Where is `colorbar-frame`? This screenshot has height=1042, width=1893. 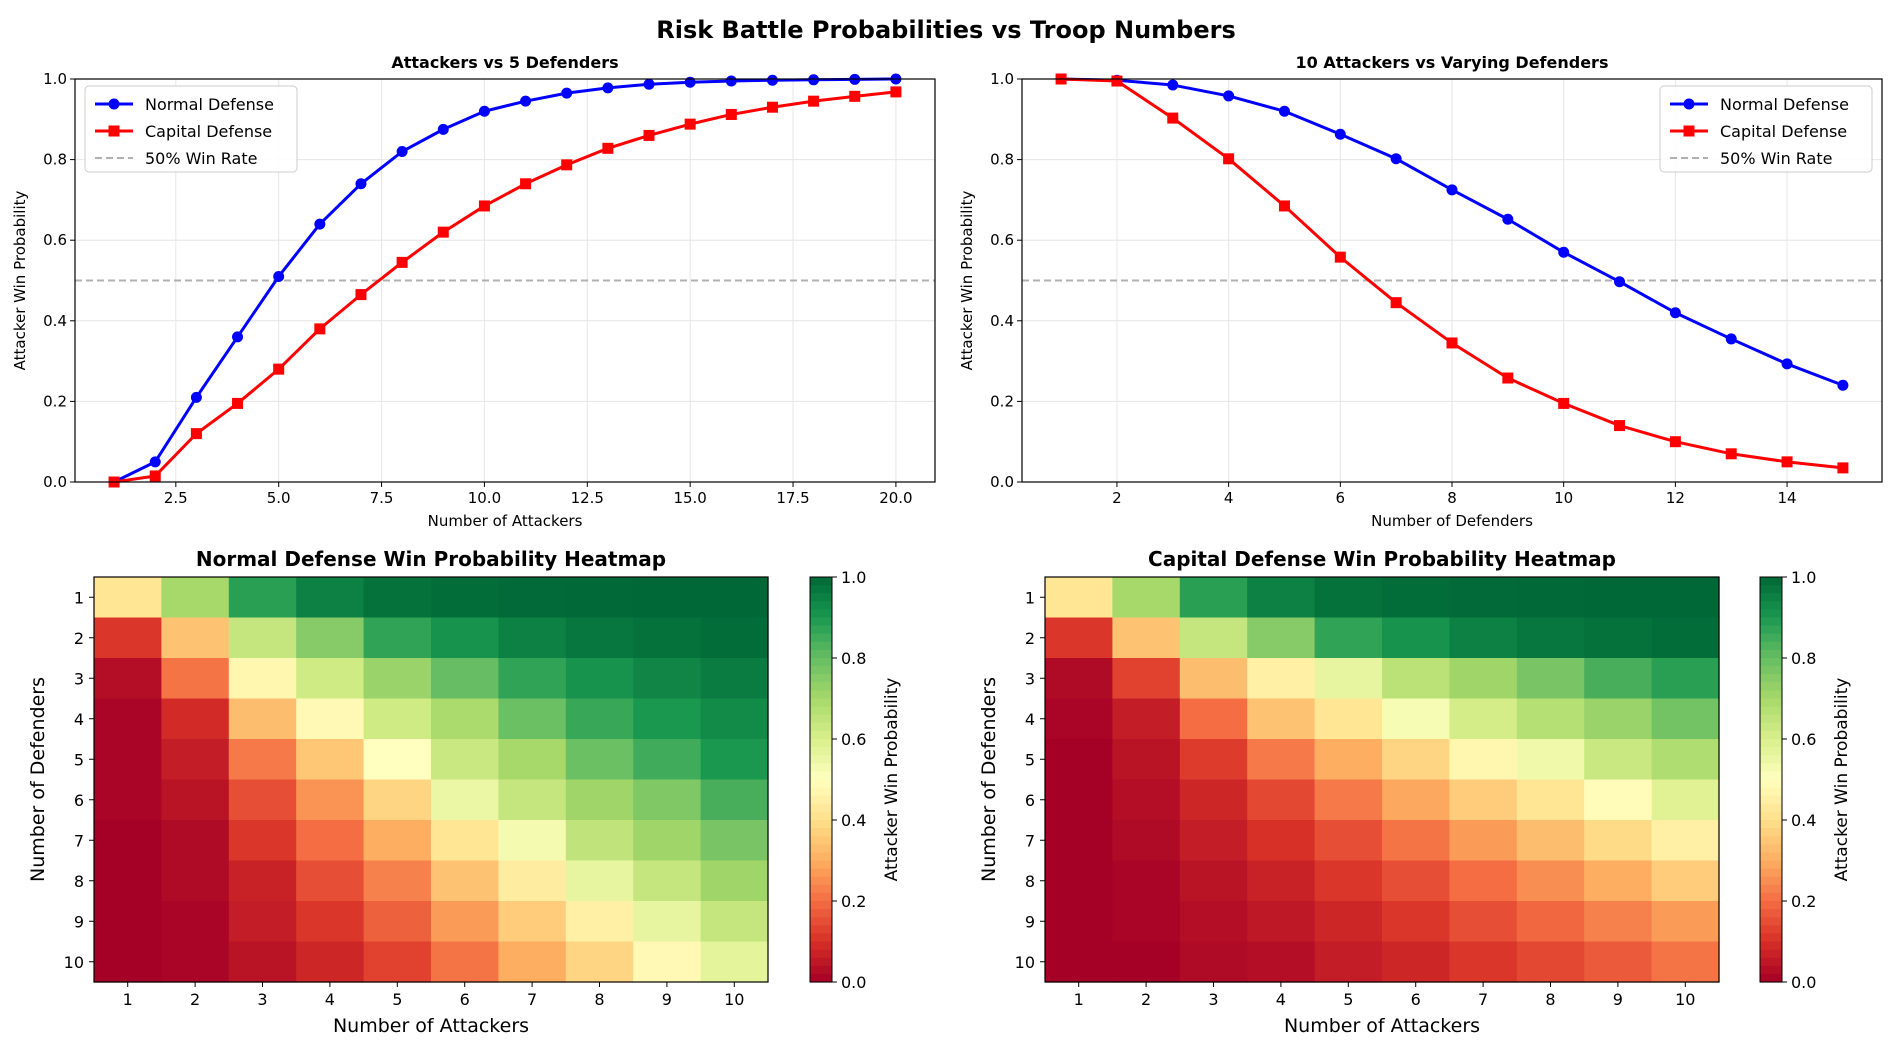
colorbar-frame is located at coordinates (1771, 779).